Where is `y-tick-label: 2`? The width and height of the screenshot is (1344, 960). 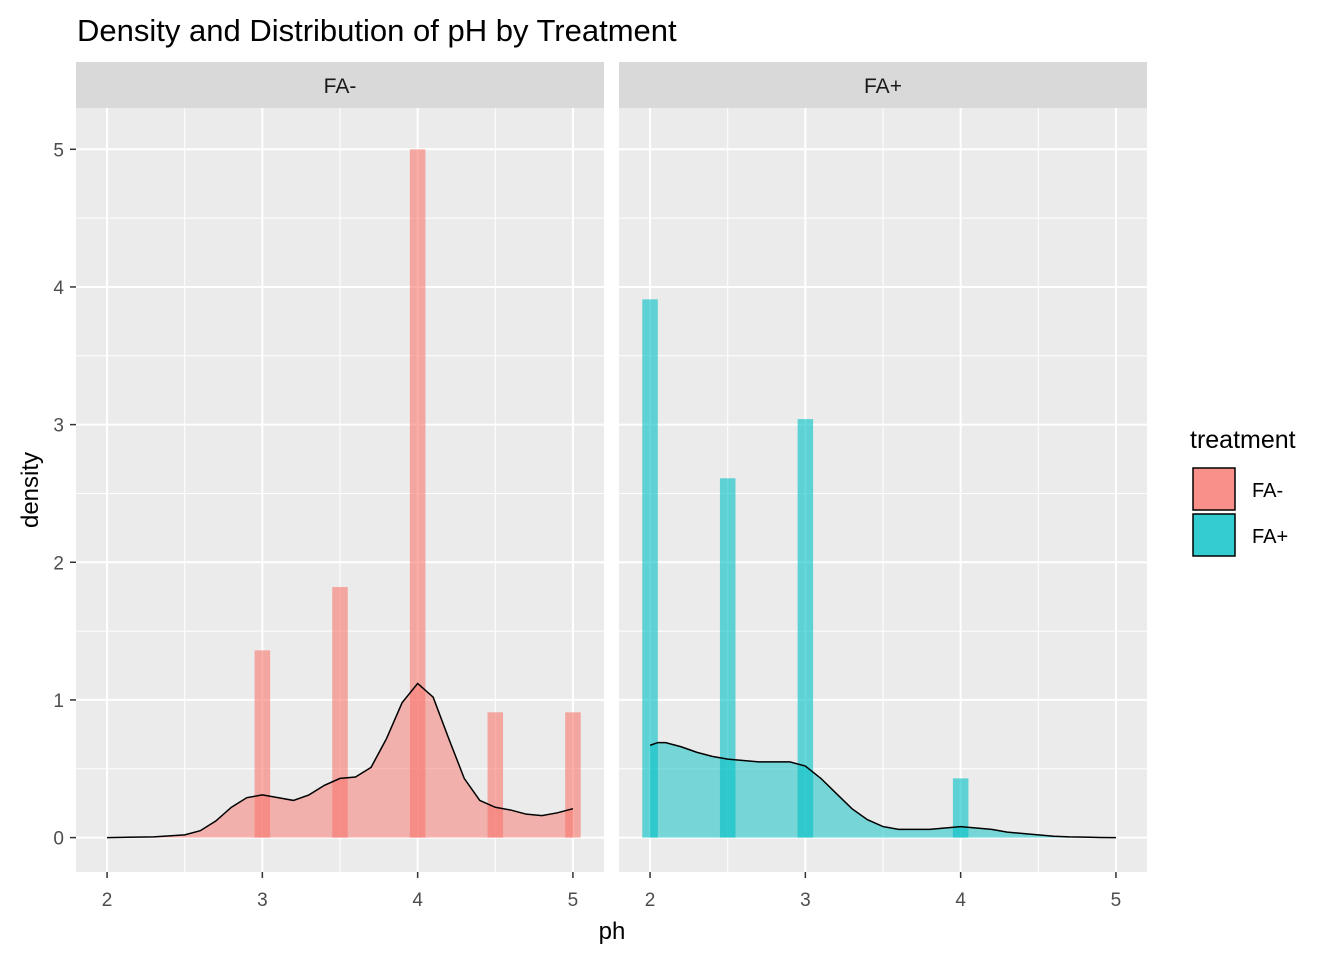
y-tick-label: 2 is located at coordinates (58, 563).